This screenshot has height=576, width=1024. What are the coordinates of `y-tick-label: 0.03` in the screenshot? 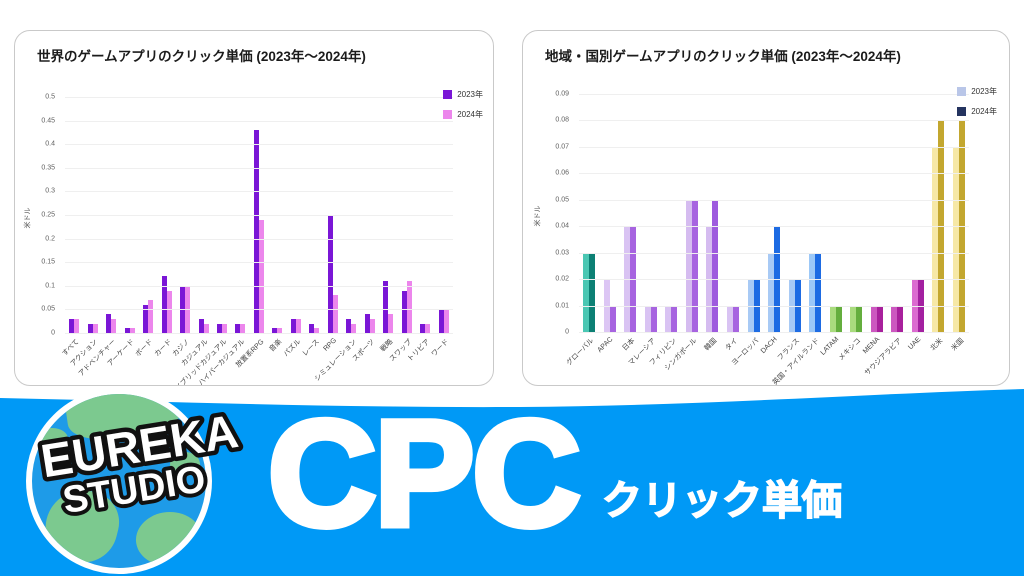 It's located at (562, 253).